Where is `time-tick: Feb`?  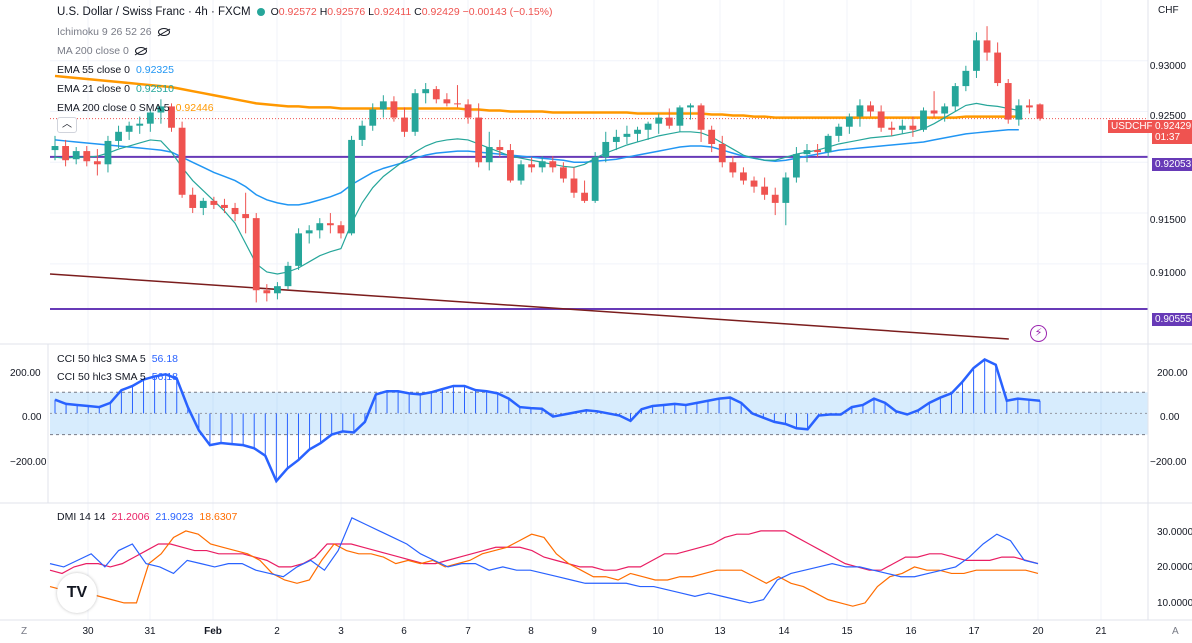
time-tick: Feb is located at coordinates (213, 631).